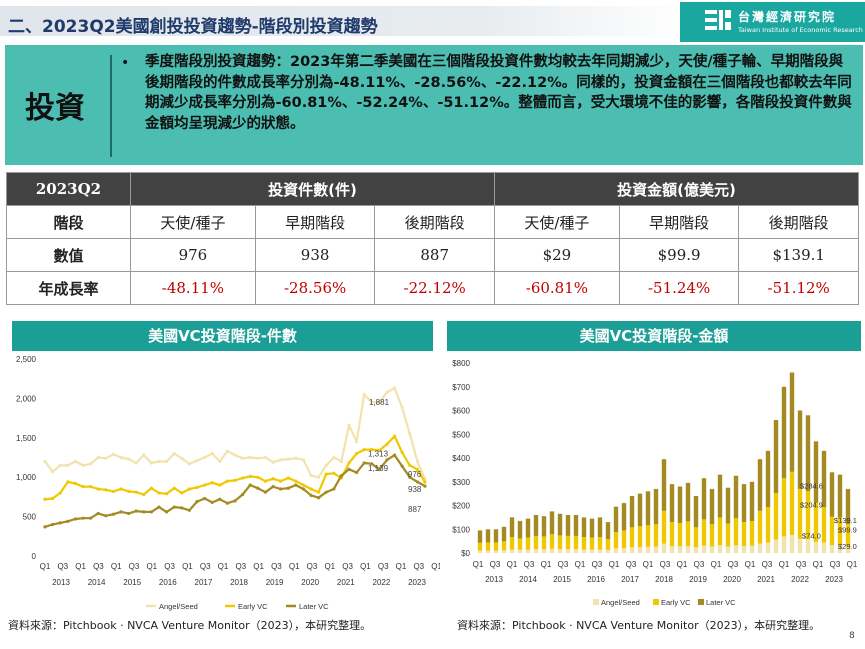  I want to click on x-year-label: 2015, so click(132, 582).